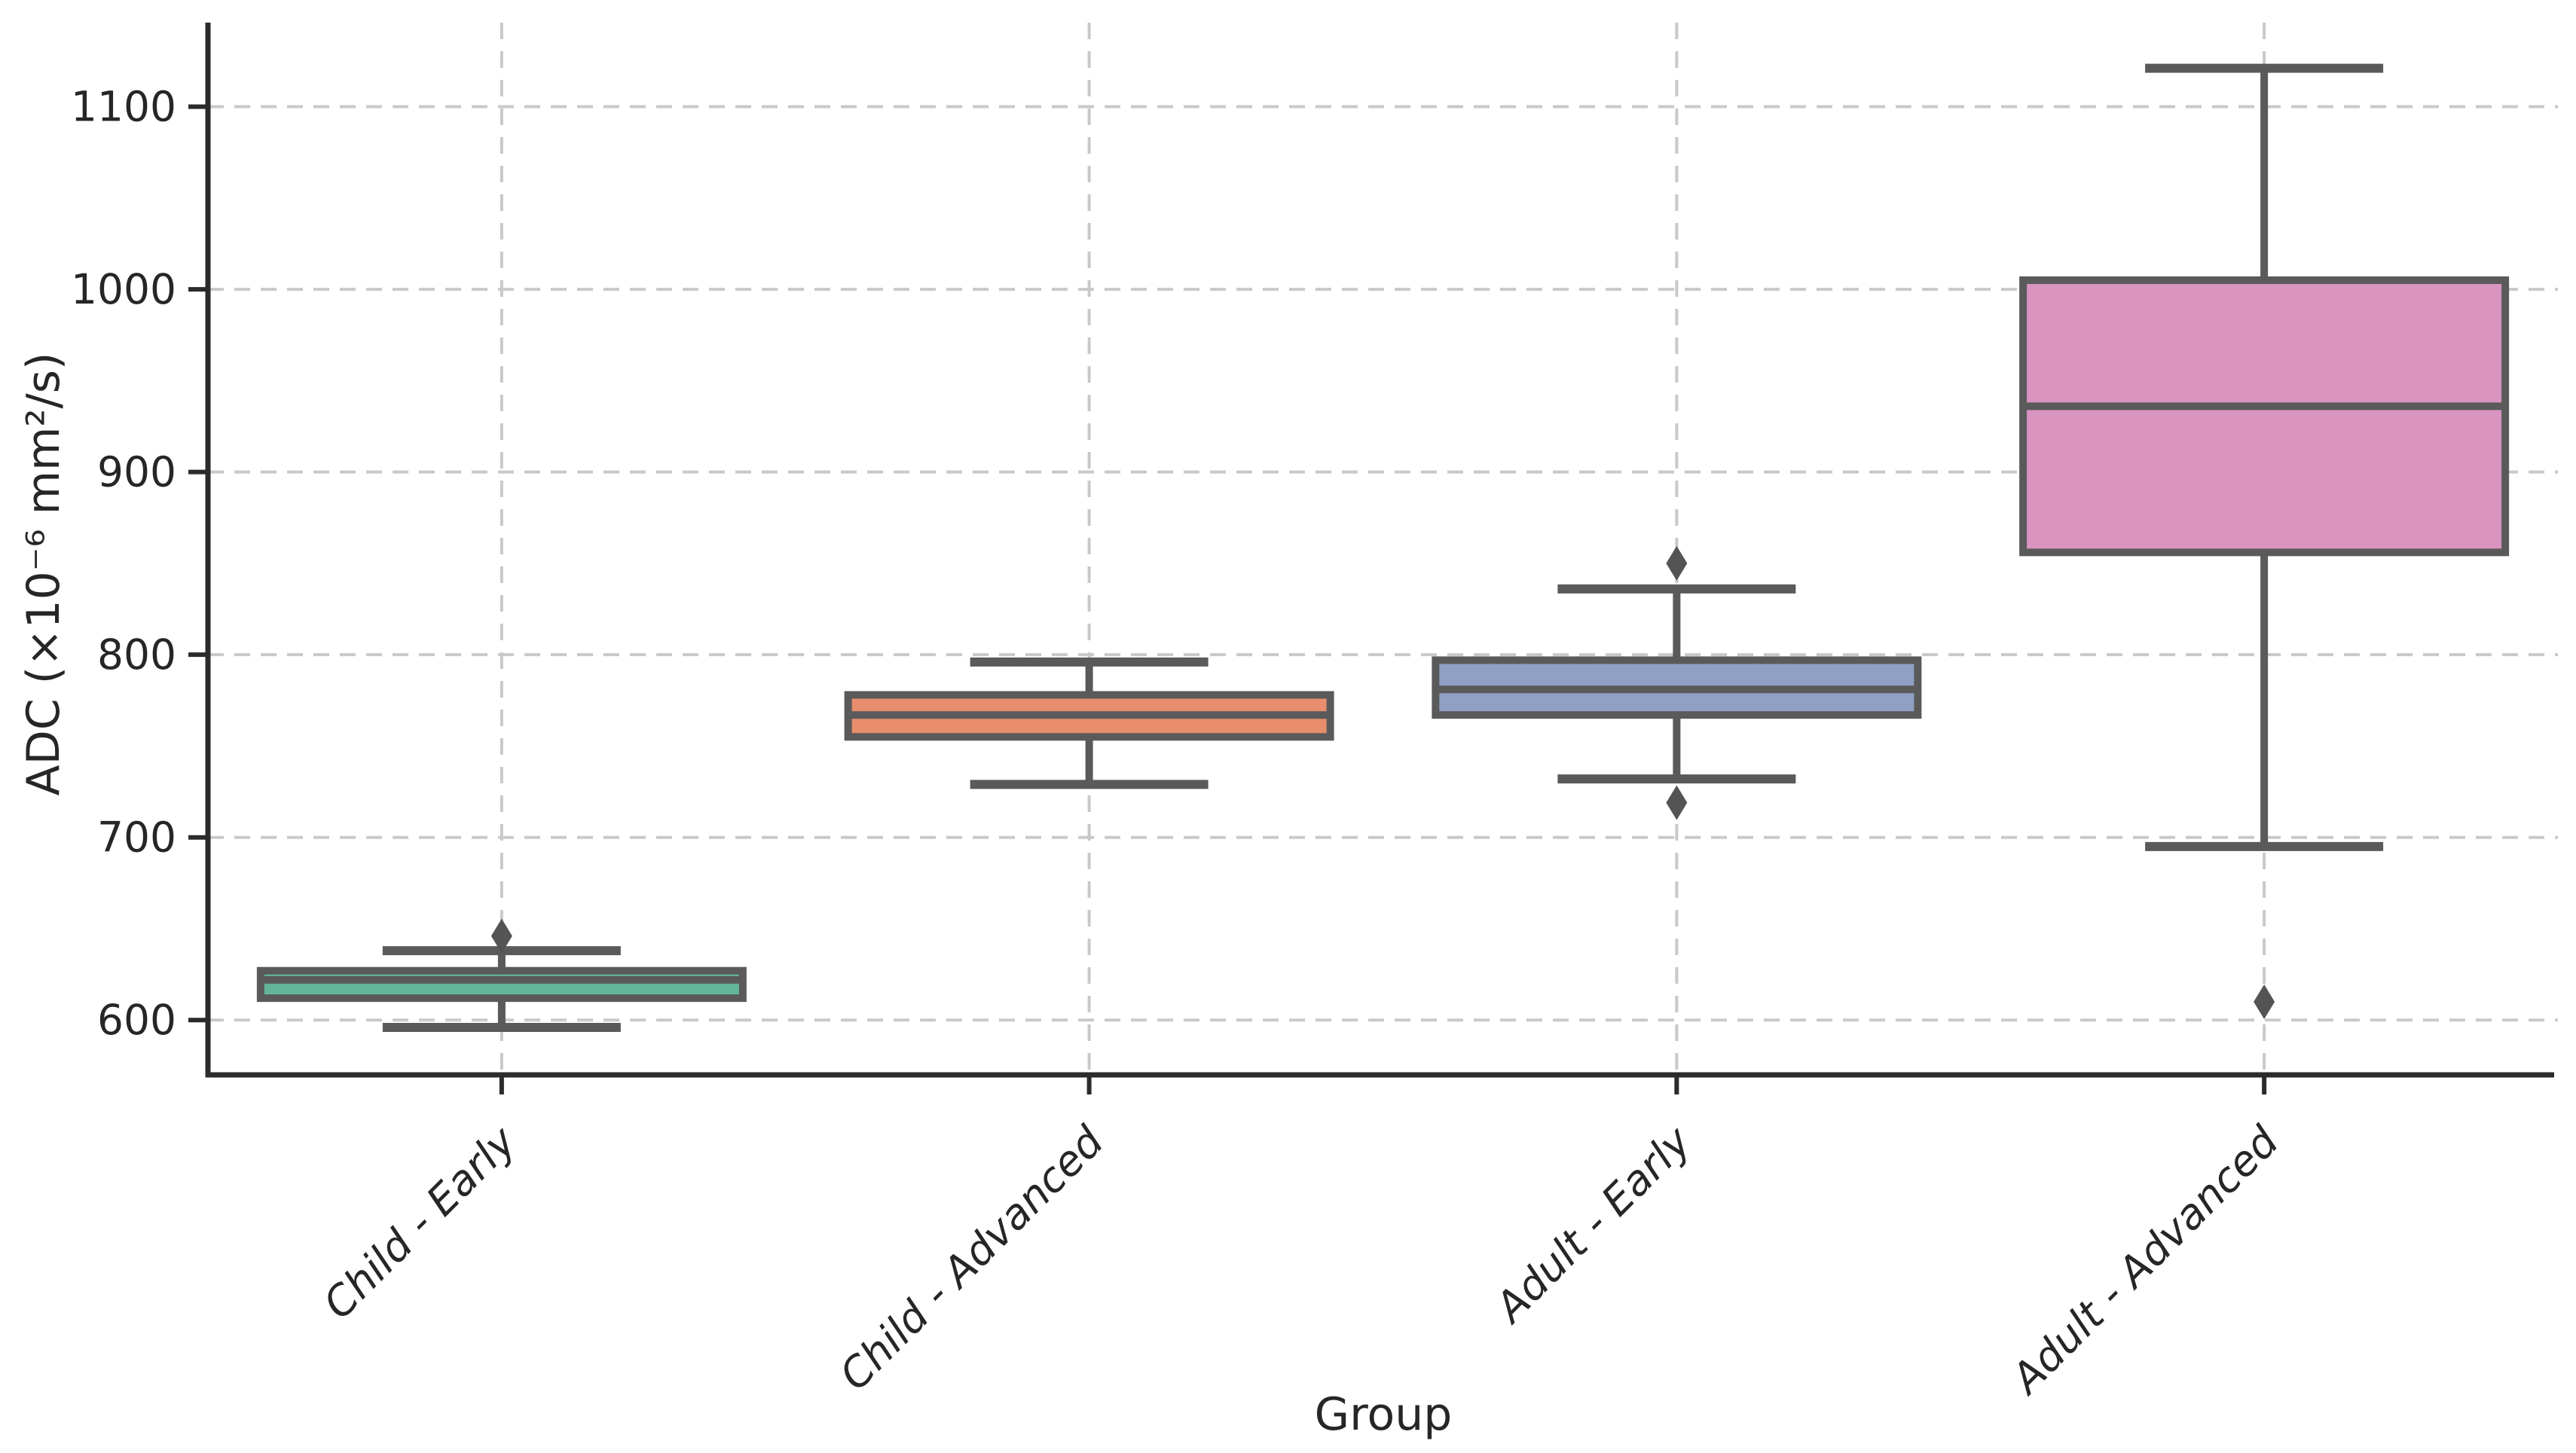 This screenshot has height=1453, width=2576. I want to click on y-tick-label: 700, so click(136, 837).